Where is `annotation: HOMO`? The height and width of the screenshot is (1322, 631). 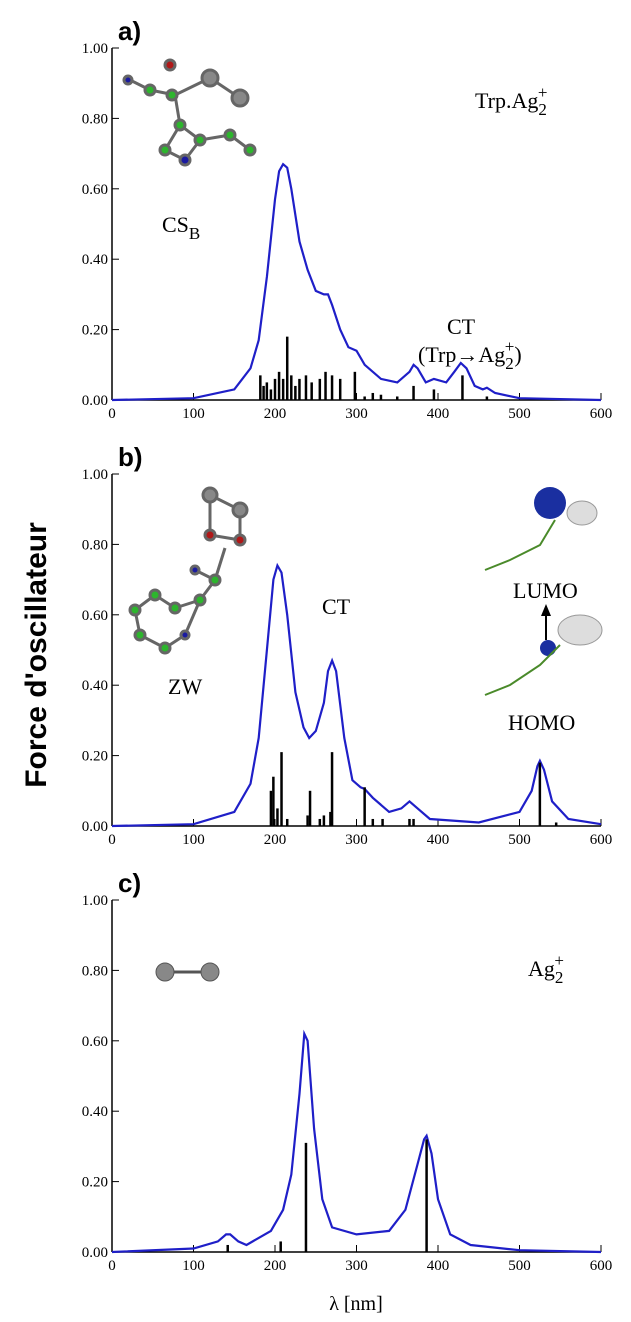 annotation: HOMO is located at coordinates (541, 722).